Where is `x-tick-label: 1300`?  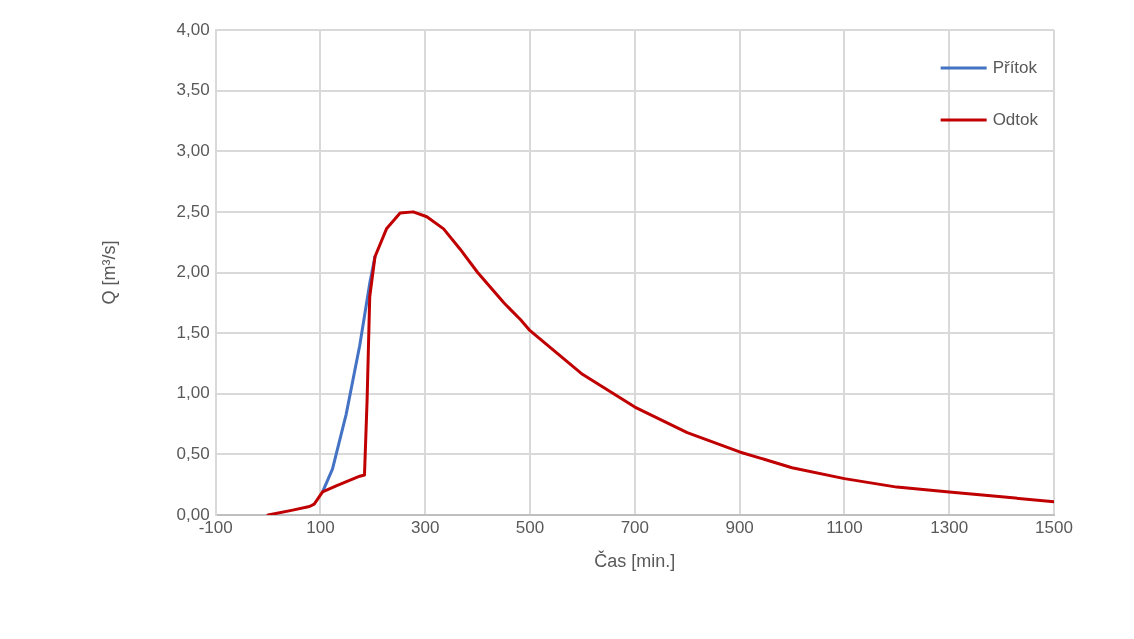
x-tick-label: 1300 is located at coordinates (949, 527).